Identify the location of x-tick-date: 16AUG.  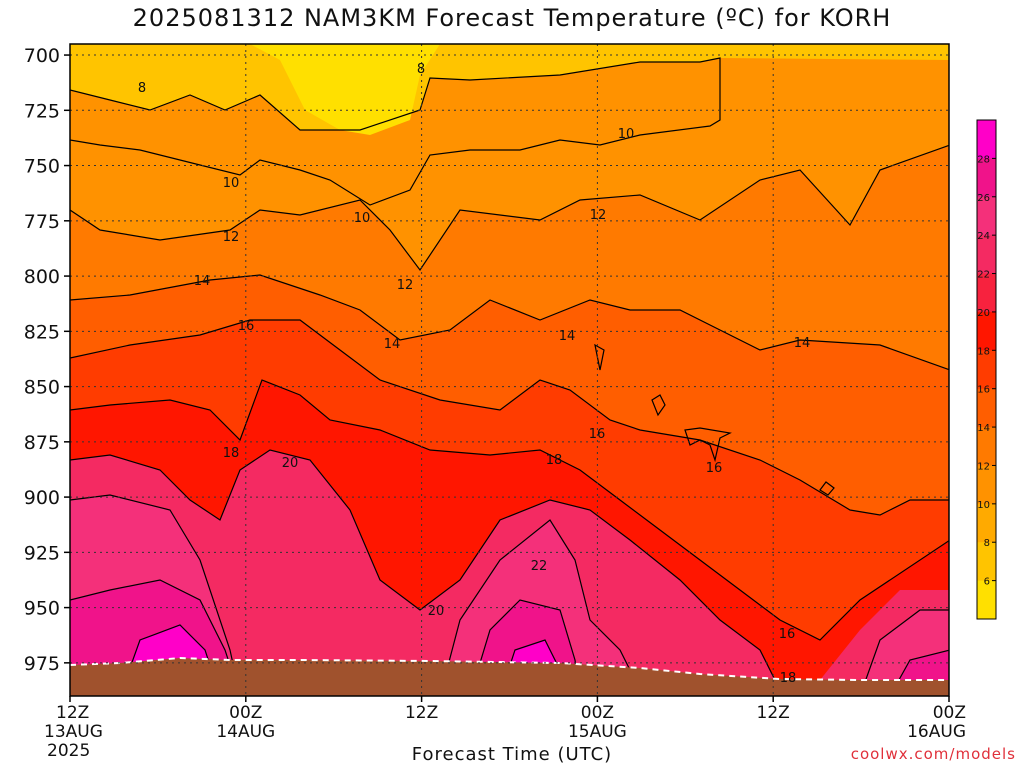
(936, 732).